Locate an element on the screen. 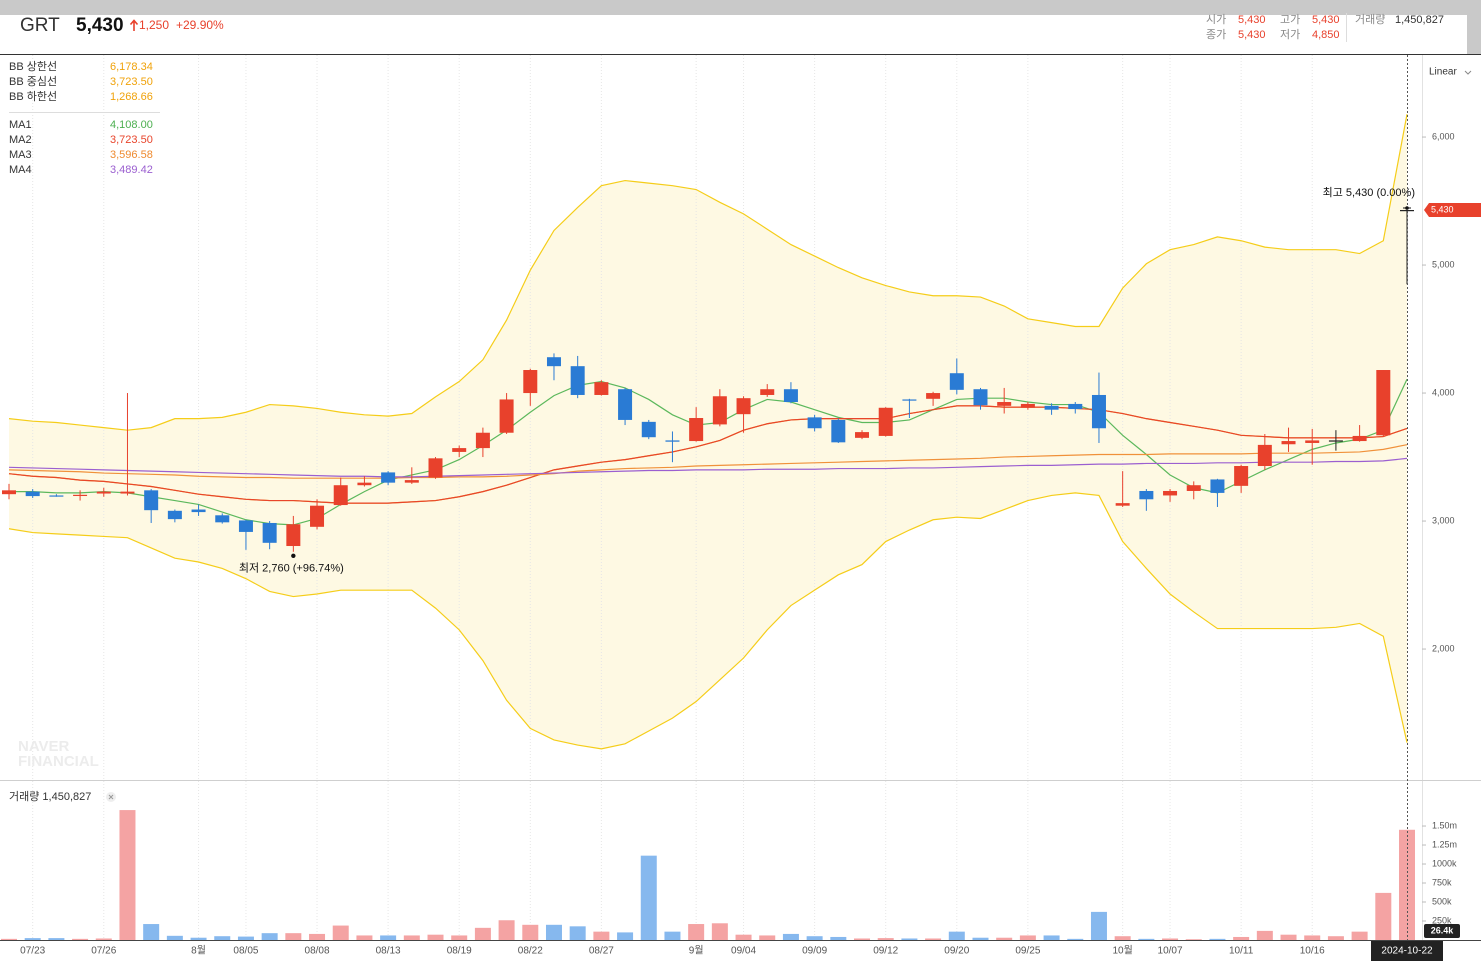  stat-value: 1,450,827 is located at coordinates (1419, 20).